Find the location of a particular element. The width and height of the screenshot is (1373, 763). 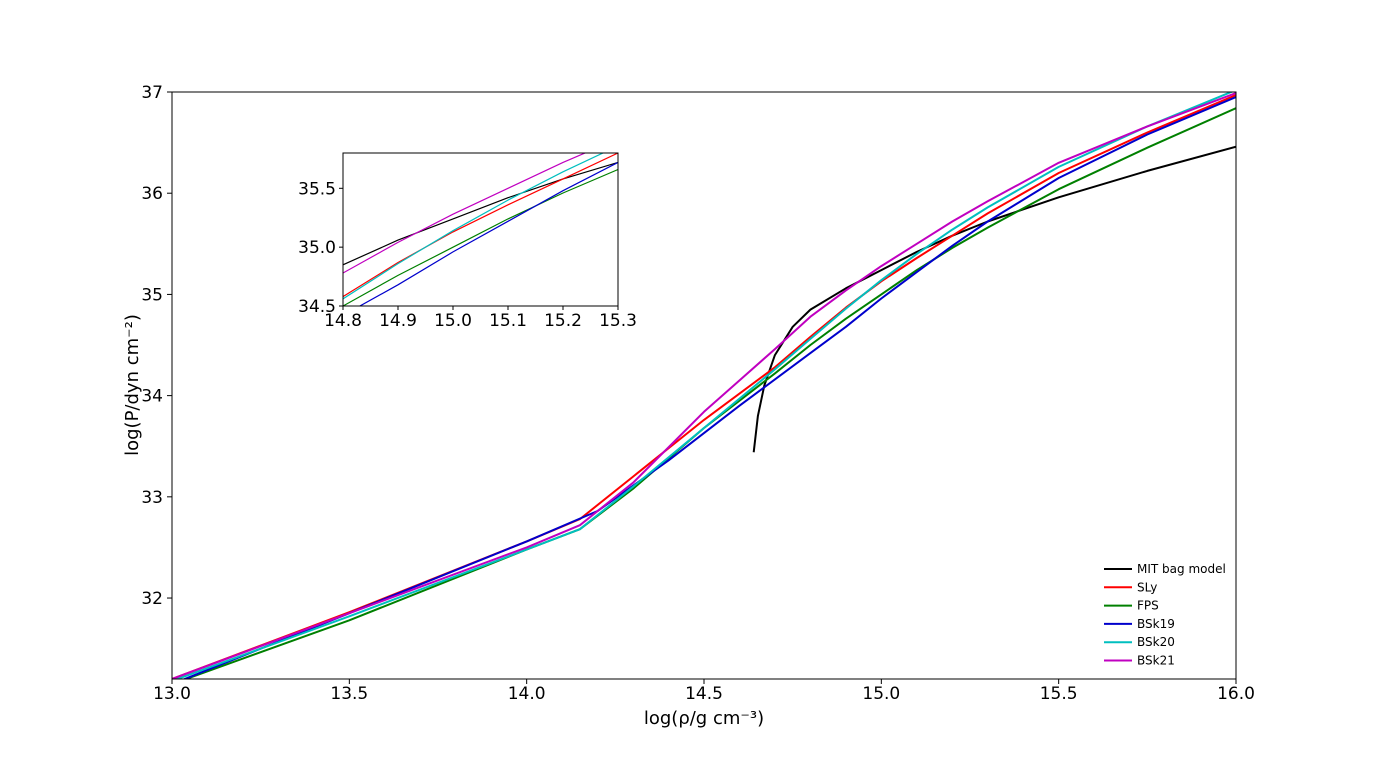

inset-x-tick-label: 15.0 is located at coordinates (453, 321).